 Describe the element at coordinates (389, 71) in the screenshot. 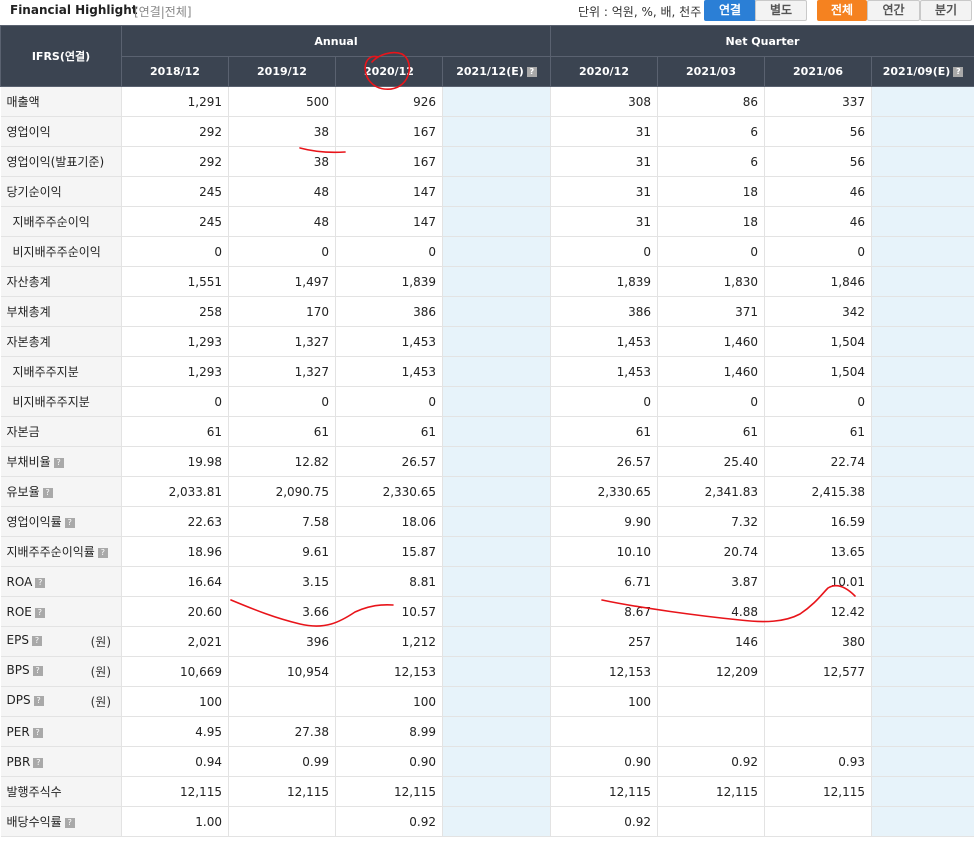

I see `column-header-2: 2020/12` at that location.